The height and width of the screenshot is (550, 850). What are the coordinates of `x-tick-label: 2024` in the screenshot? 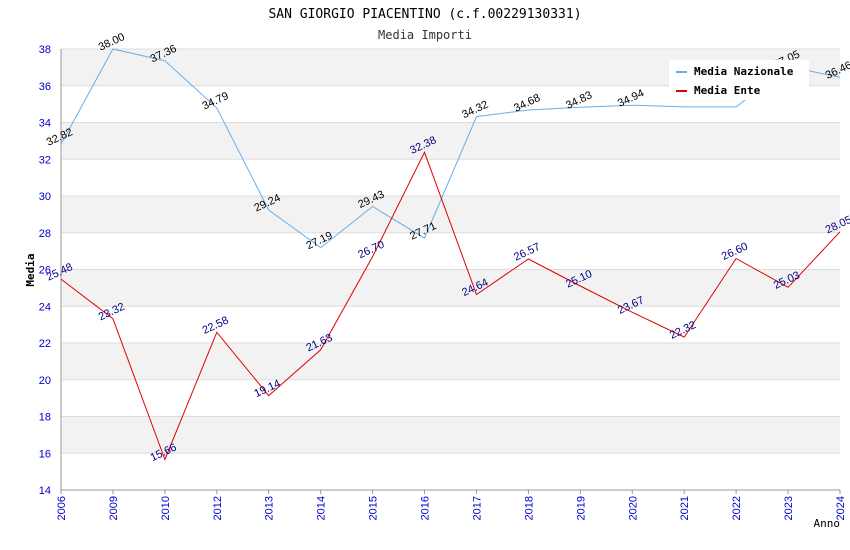 It's located at (841, 508).